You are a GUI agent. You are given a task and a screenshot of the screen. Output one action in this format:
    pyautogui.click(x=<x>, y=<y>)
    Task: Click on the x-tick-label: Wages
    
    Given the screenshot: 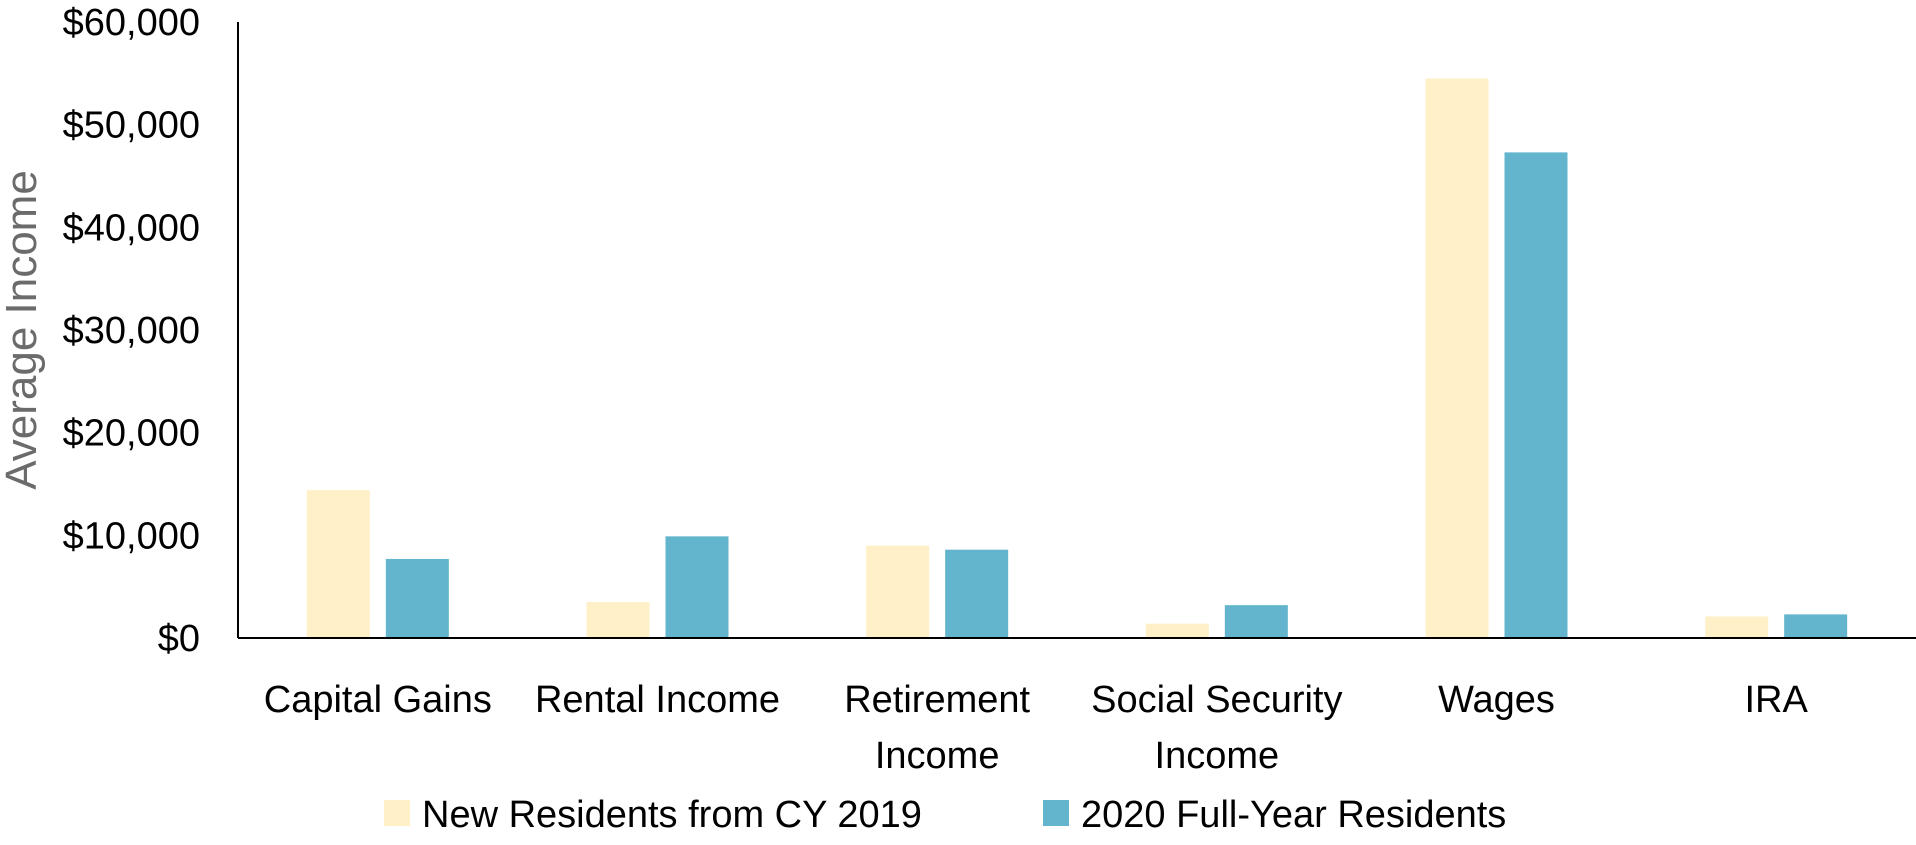 What is the action you would take?
    pyautogui.click(x=1496, y=700)
    